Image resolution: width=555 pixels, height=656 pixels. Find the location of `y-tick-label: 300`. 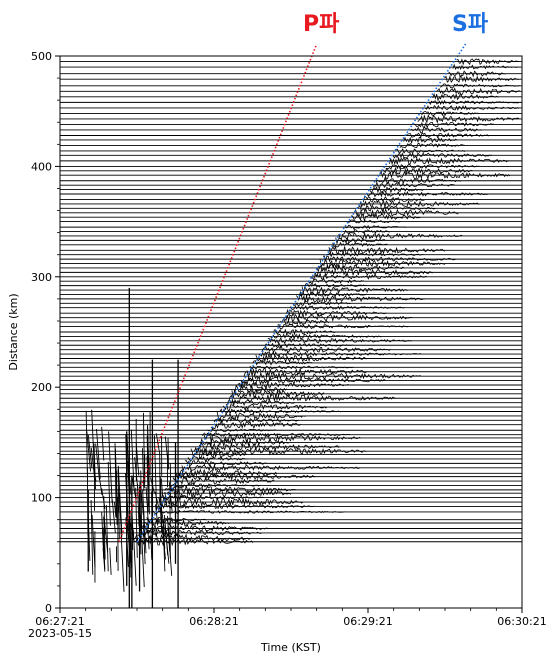

y-tick-label: 300 is located at coordinates (41, 277).